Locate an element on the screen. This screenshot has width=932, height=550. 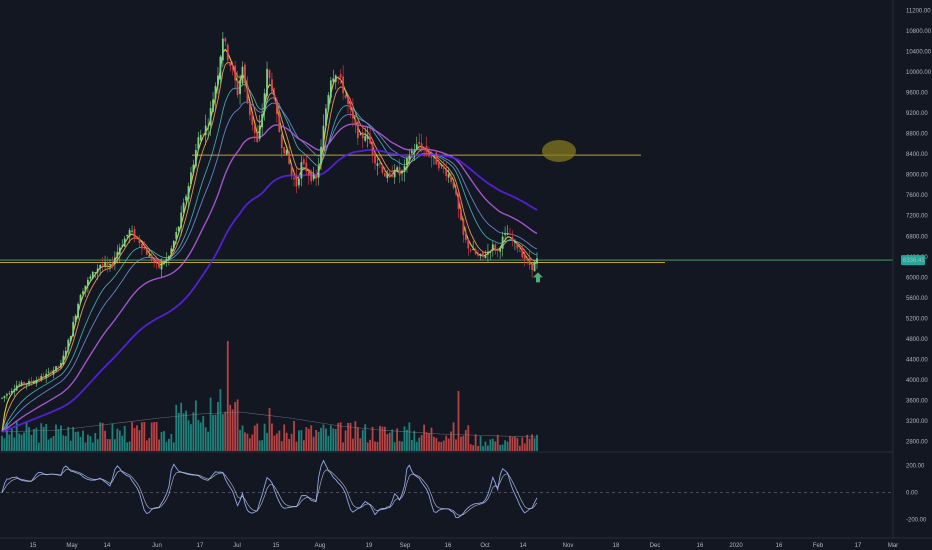
price-tick-label: 3600.00 is located at coordinates (917, 402).